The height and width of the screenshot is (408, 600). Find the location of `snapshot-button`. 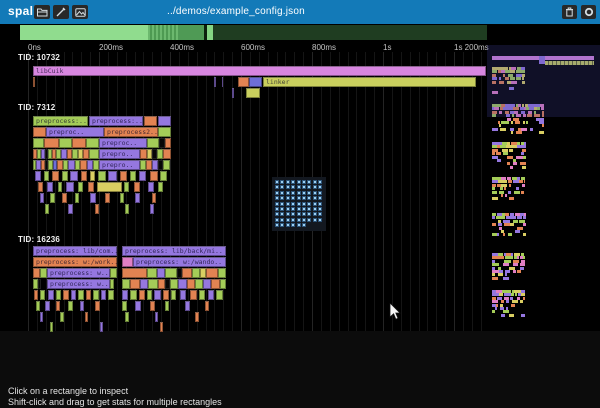

snapshot-button is located at coordinates (80, 12).